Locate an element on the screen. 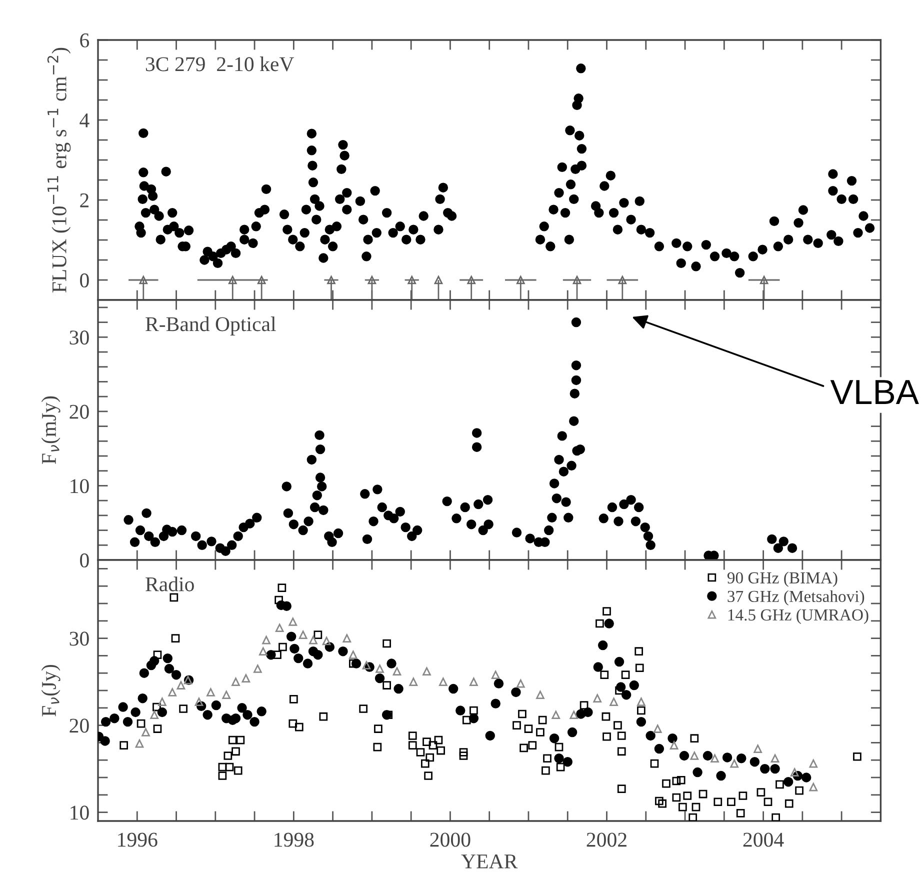  annotation: VLBA is located at coordinates (874, 392).